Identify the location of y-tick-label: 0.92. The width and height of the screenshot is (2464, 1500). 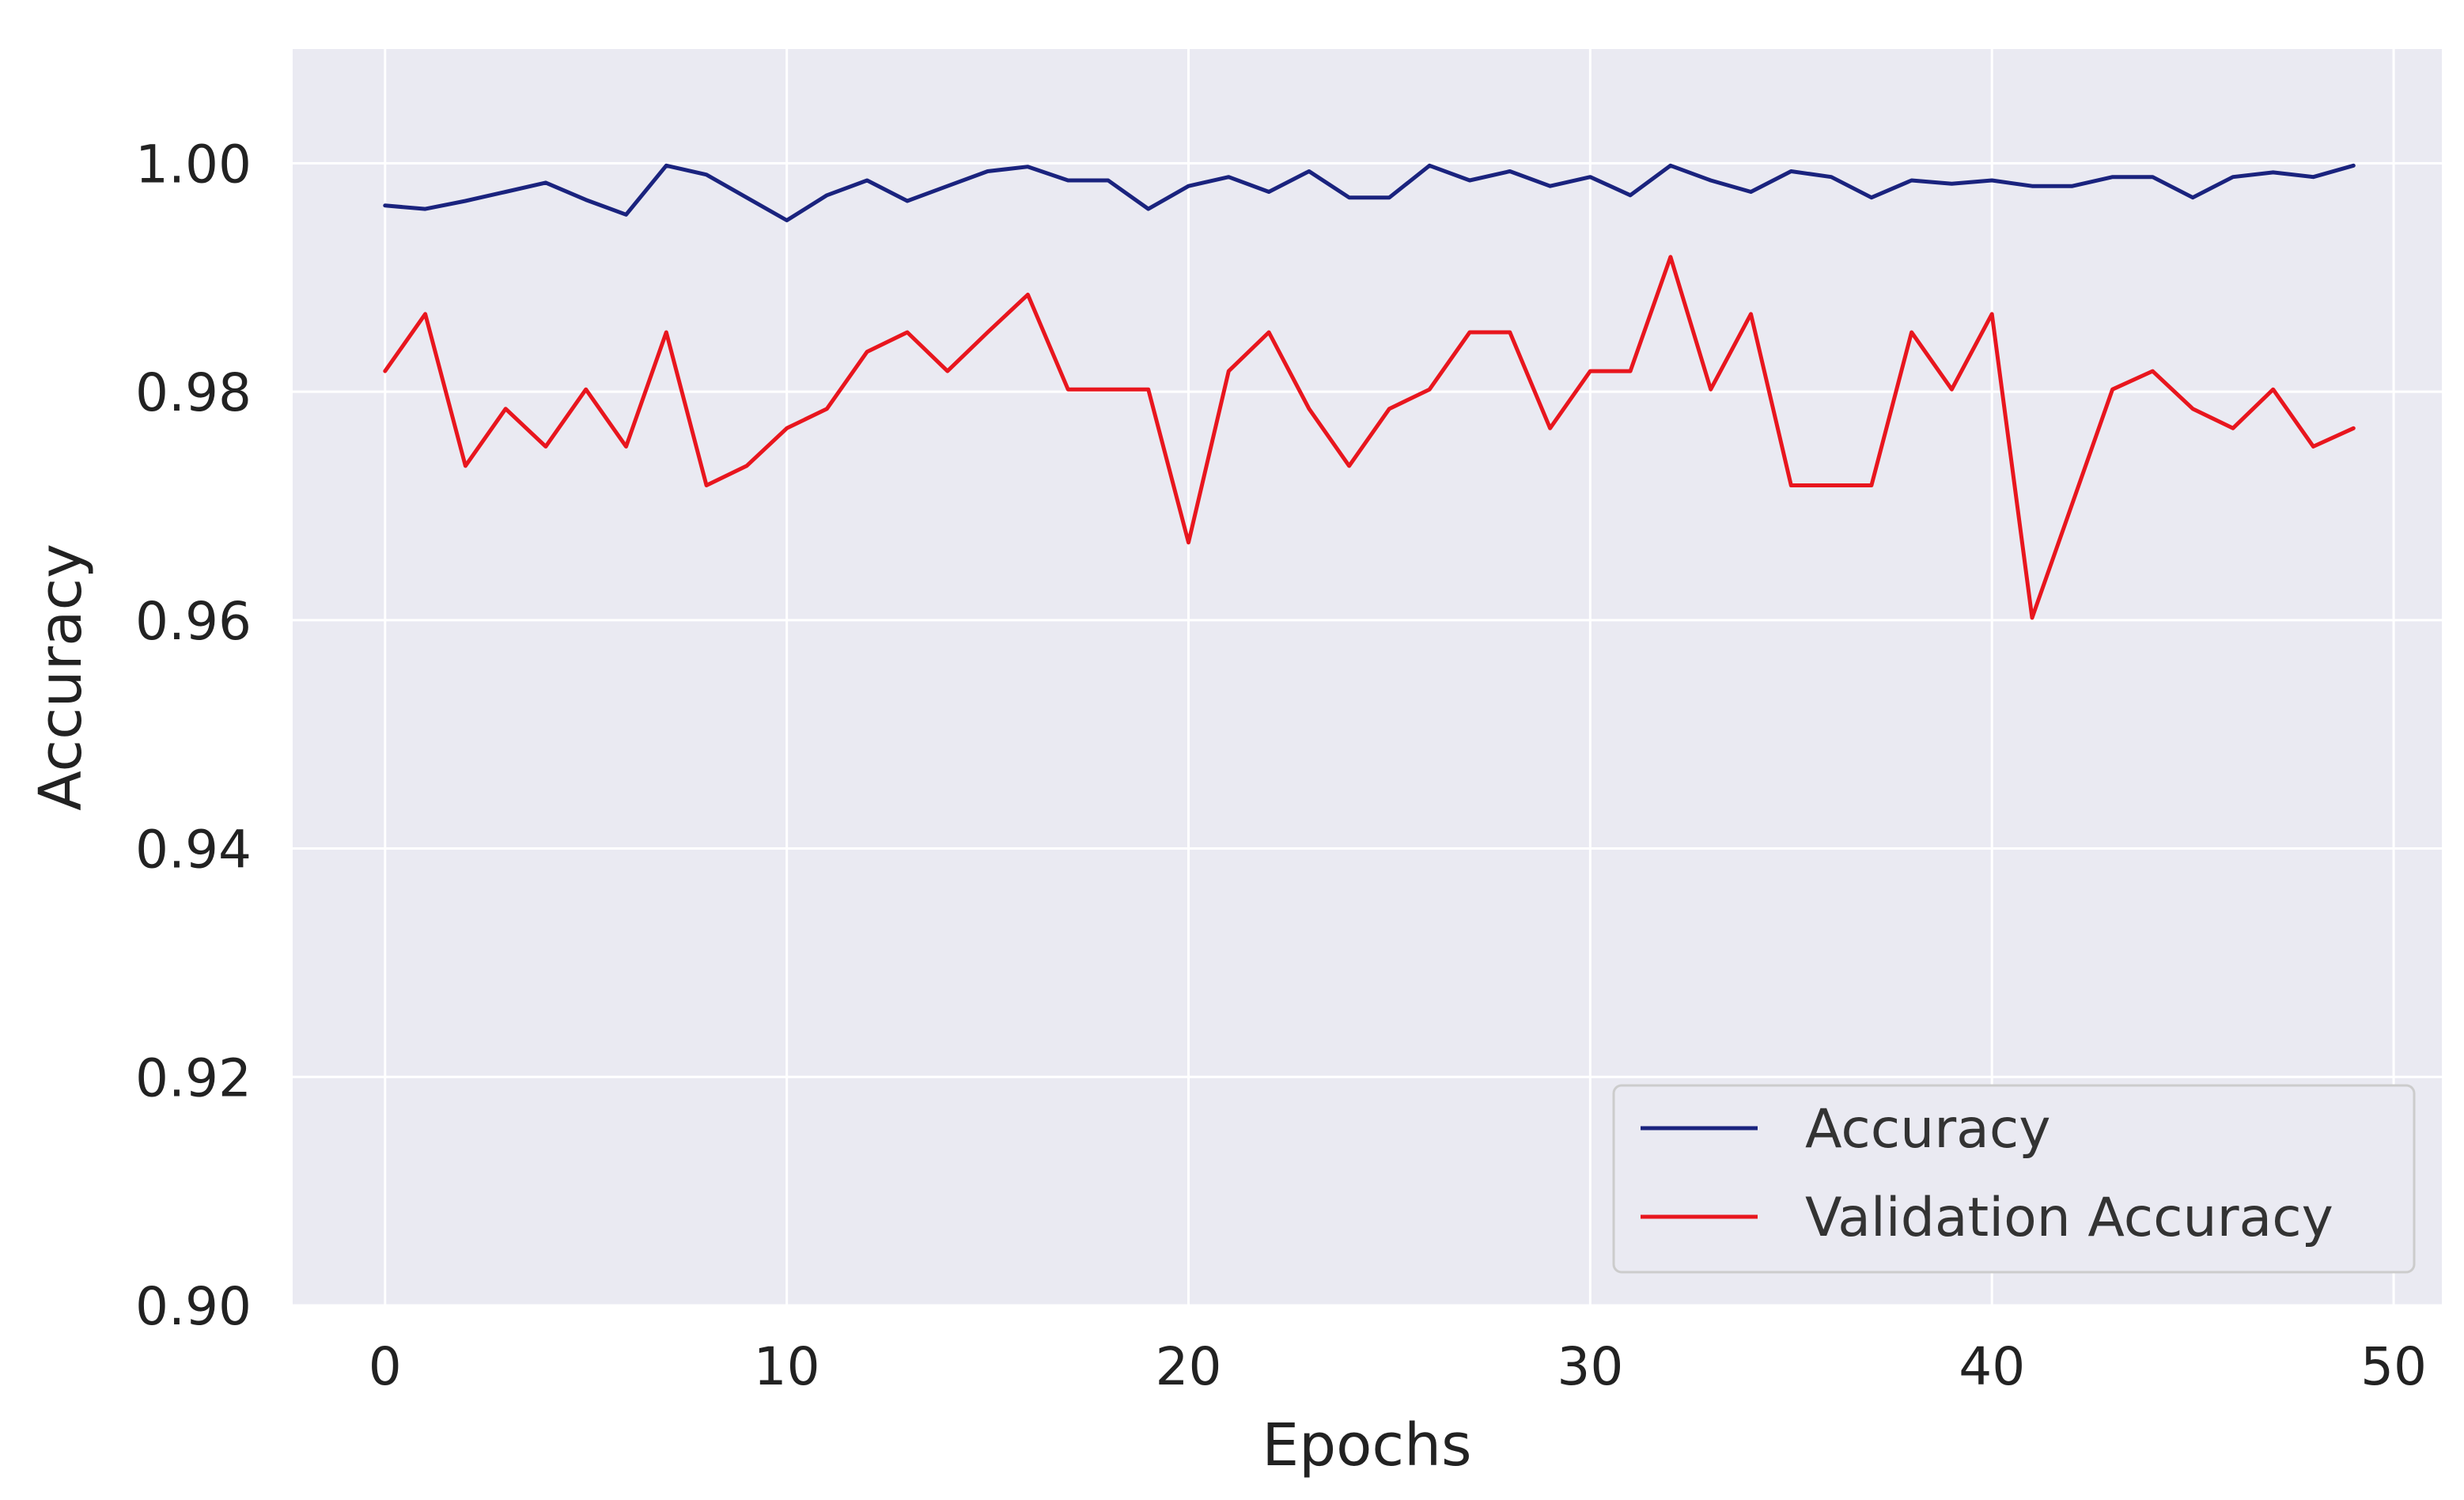
(193, 1077).